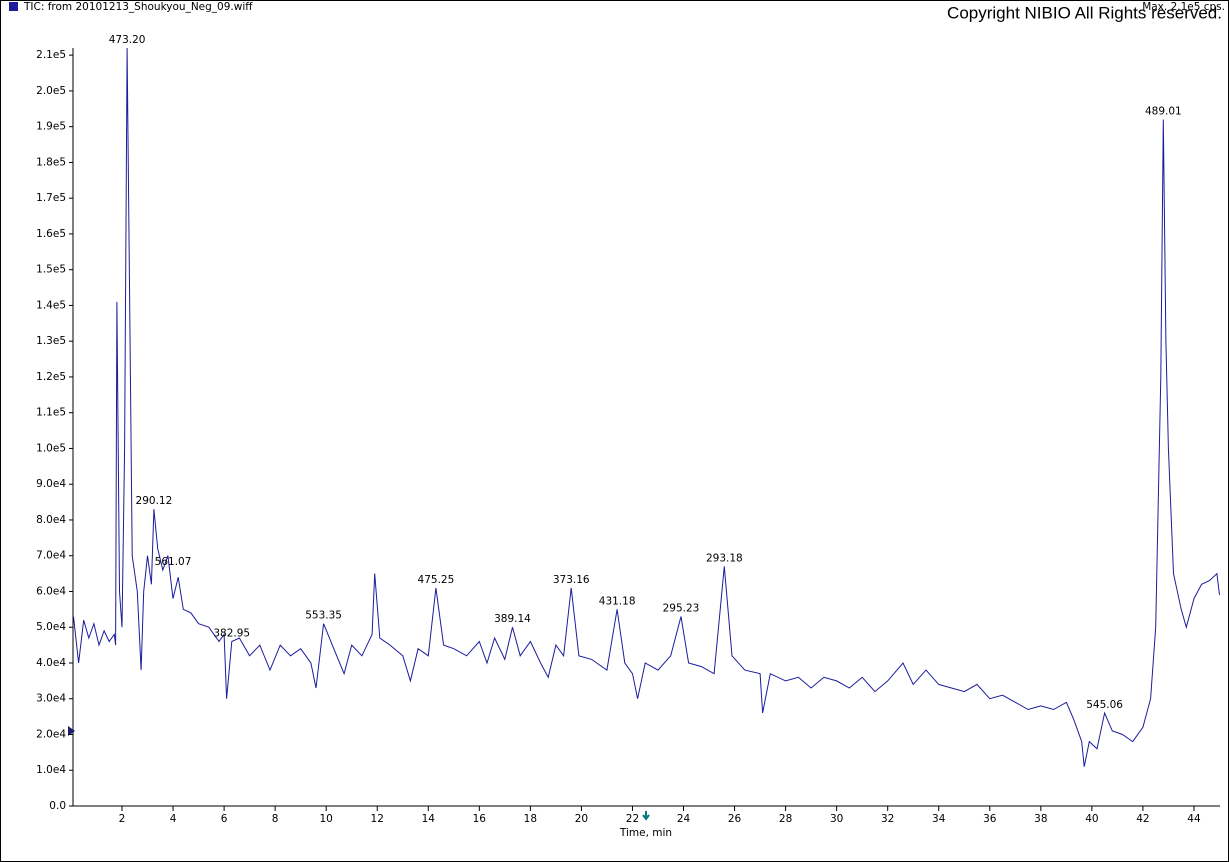  I want to click on y-tick-label: 5.0e4, so click(51, 627).